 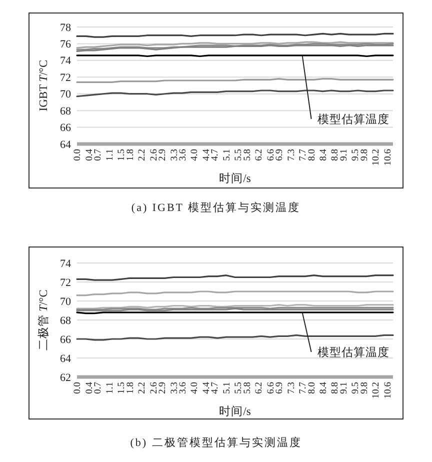 I want to click on y-tick-label: 62, so click(x=65, y=378).